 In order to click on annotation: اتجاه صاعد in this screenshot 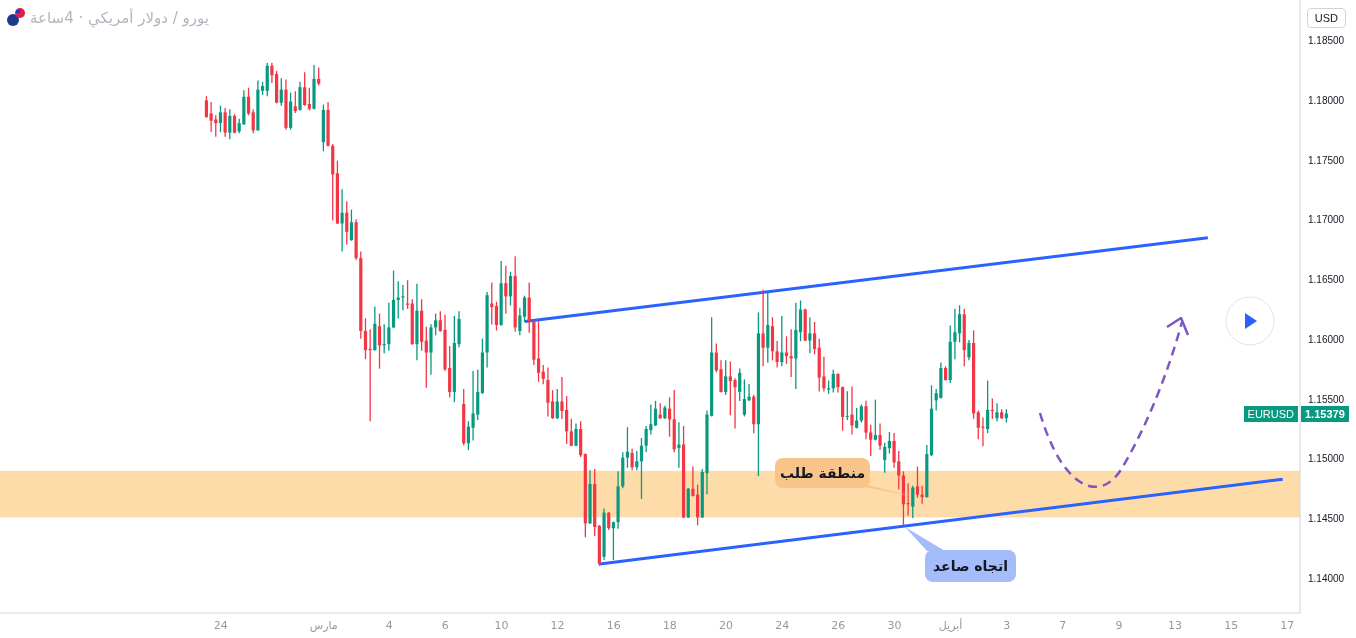, I will do `click(970, 566)`.